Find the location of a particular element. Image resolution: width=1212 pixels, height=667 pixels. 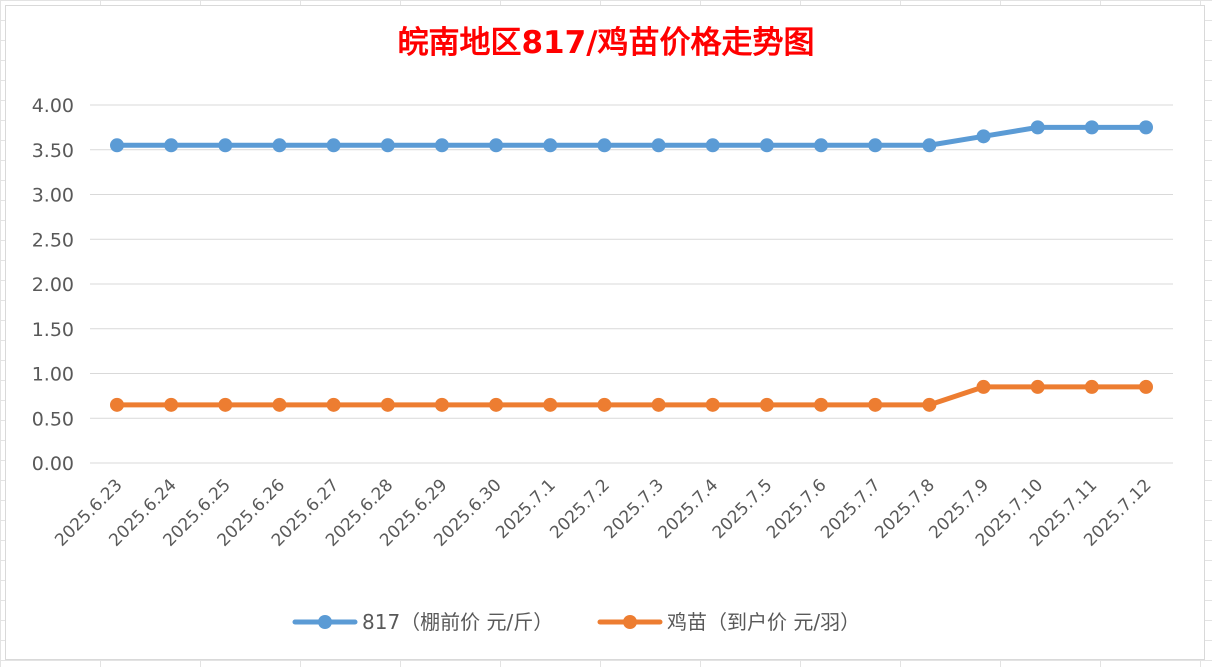

legend-label: 817（棚前价 元/斤） is located at coordinates (457, 622).